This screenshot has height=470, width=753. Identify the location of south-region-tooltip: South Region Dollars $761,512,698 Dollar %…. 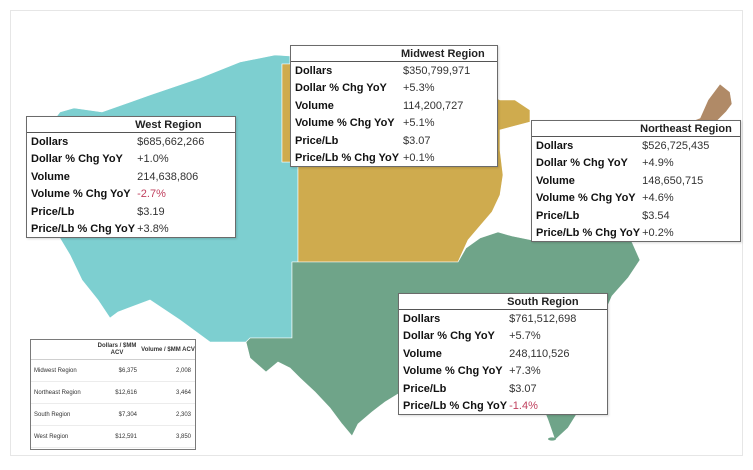
(503, 354).